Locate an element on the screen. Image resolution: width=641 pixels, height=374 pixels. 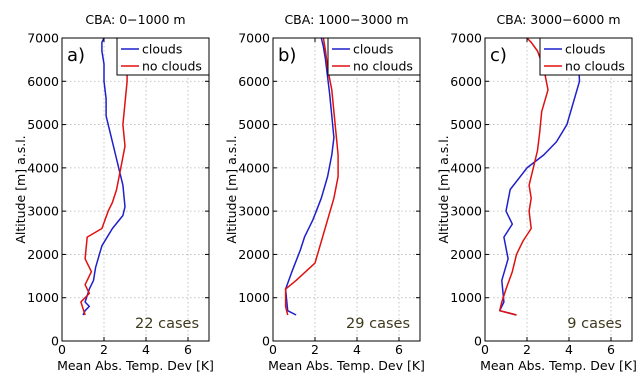
chart-title: CBA: 1000−3000 m is located at coordinates (346, 19).